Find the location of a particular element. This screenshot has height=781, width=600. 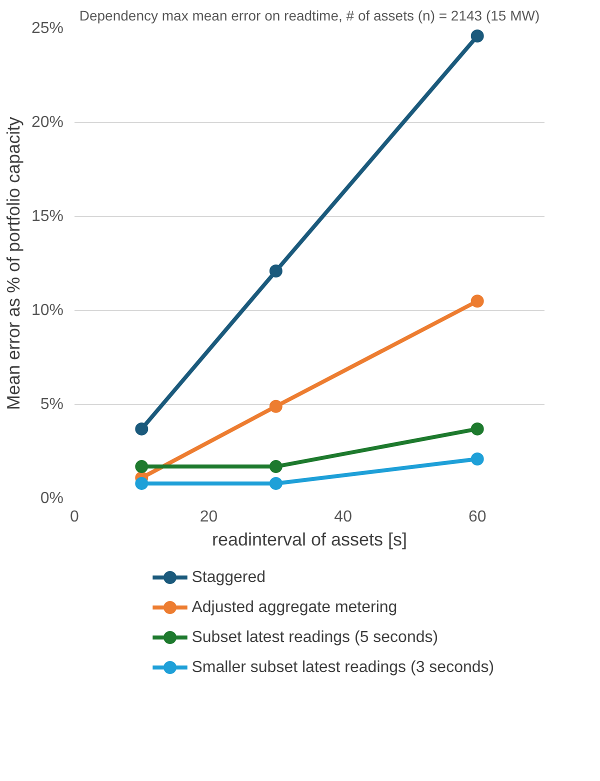

x-tick-label: 20 is located at coordinates (209, 517).